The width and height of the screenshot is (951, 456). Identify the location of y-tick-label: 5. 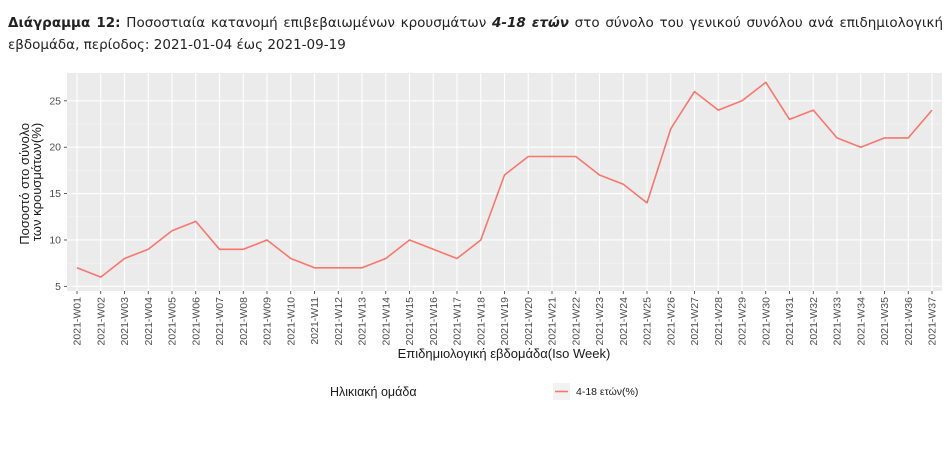
(58, 287).